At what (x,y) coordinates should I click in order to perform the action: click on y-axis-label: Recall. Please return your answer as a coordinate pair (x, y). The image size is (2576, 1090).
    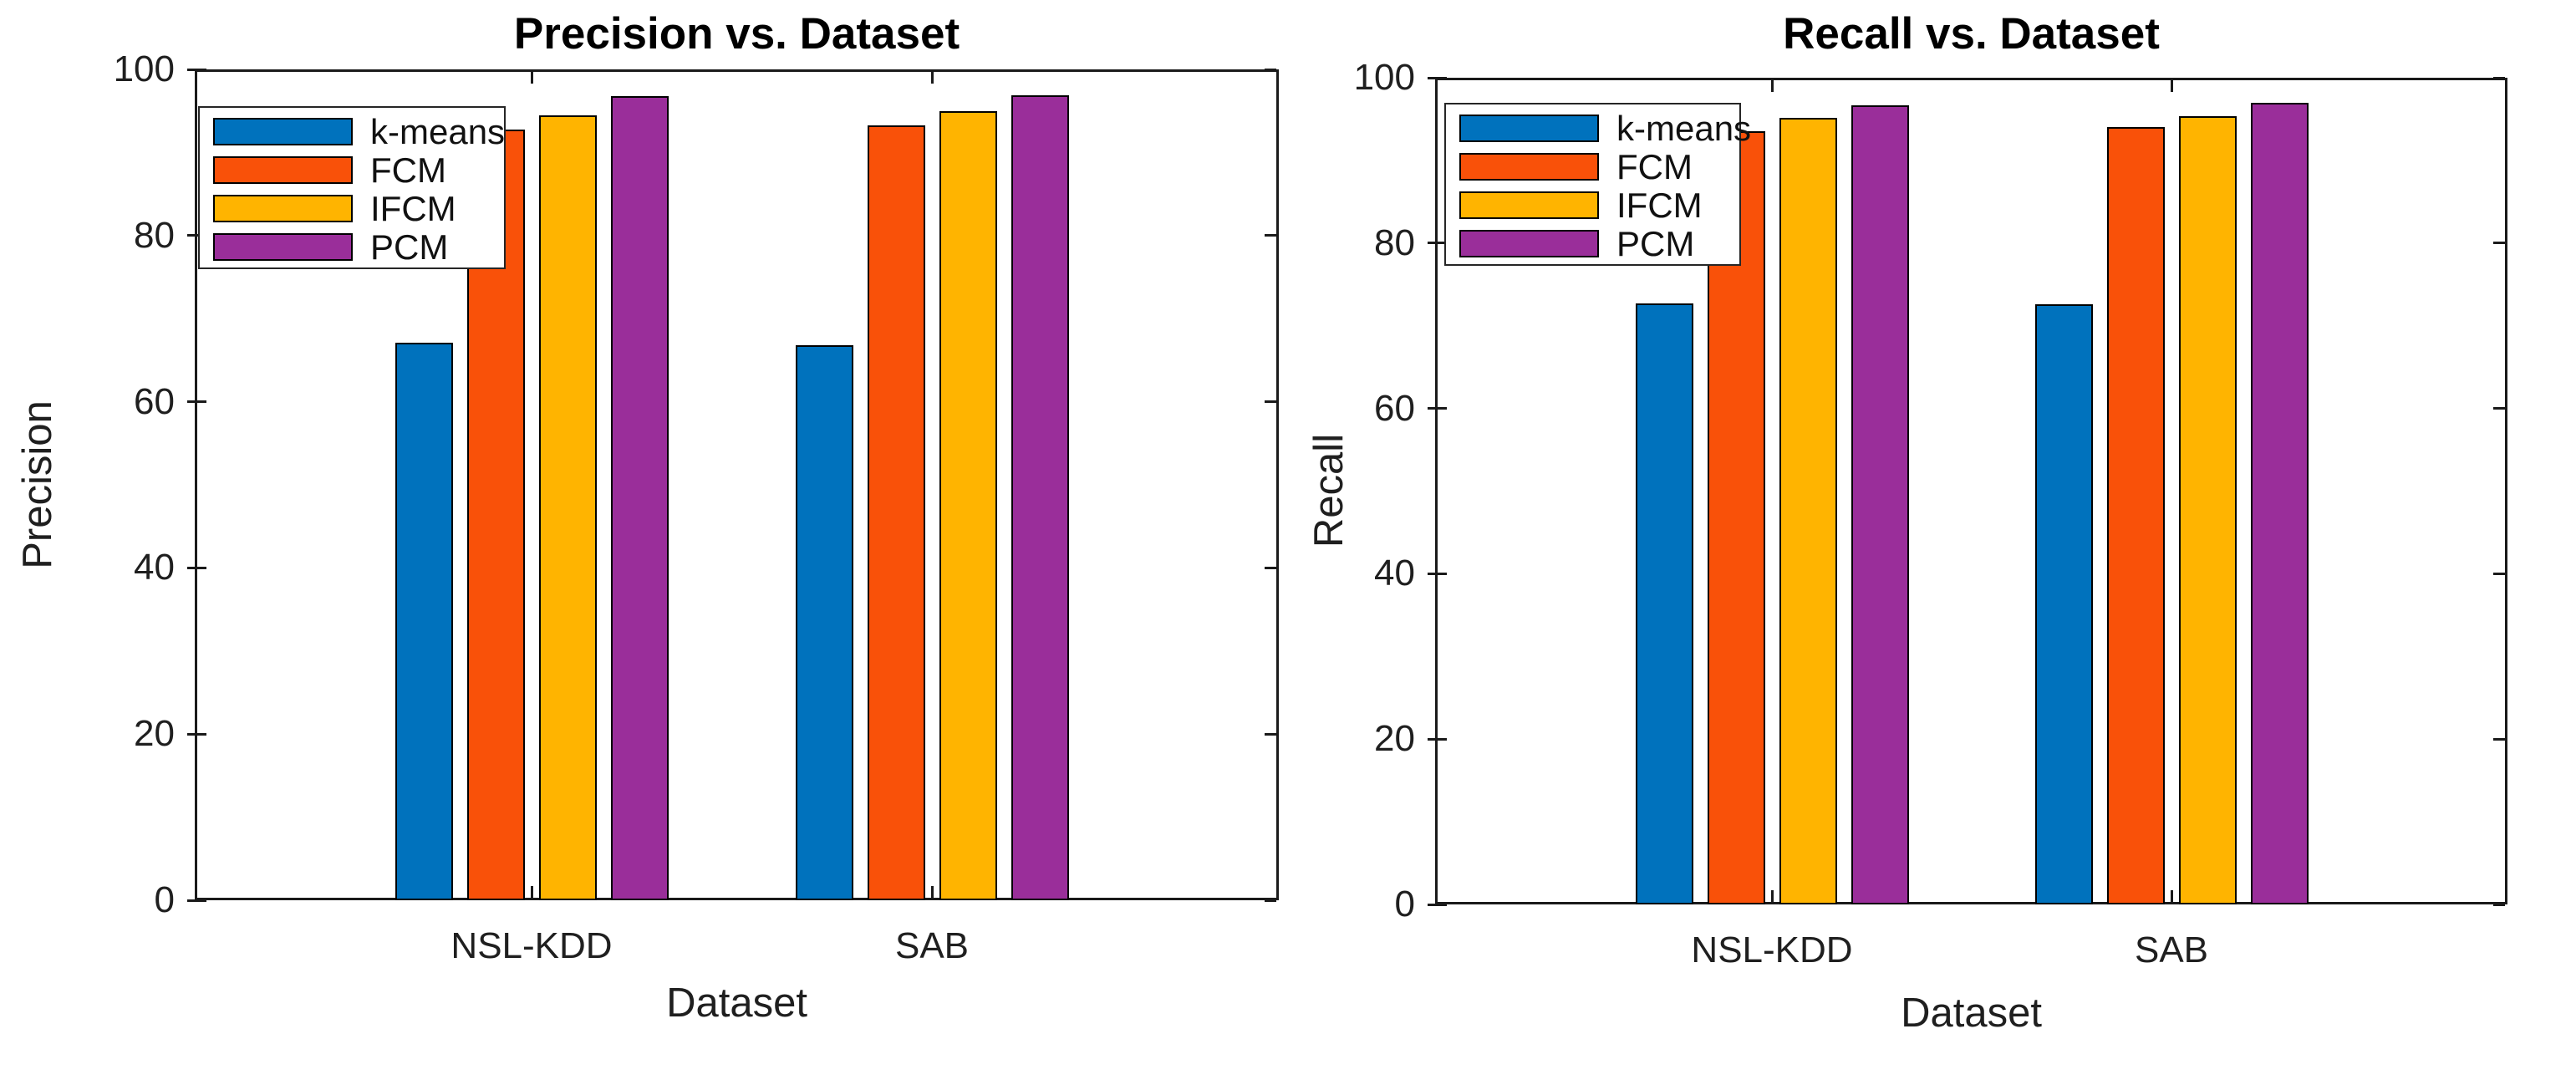
    Looking at the image, I should click on (1329, 490).